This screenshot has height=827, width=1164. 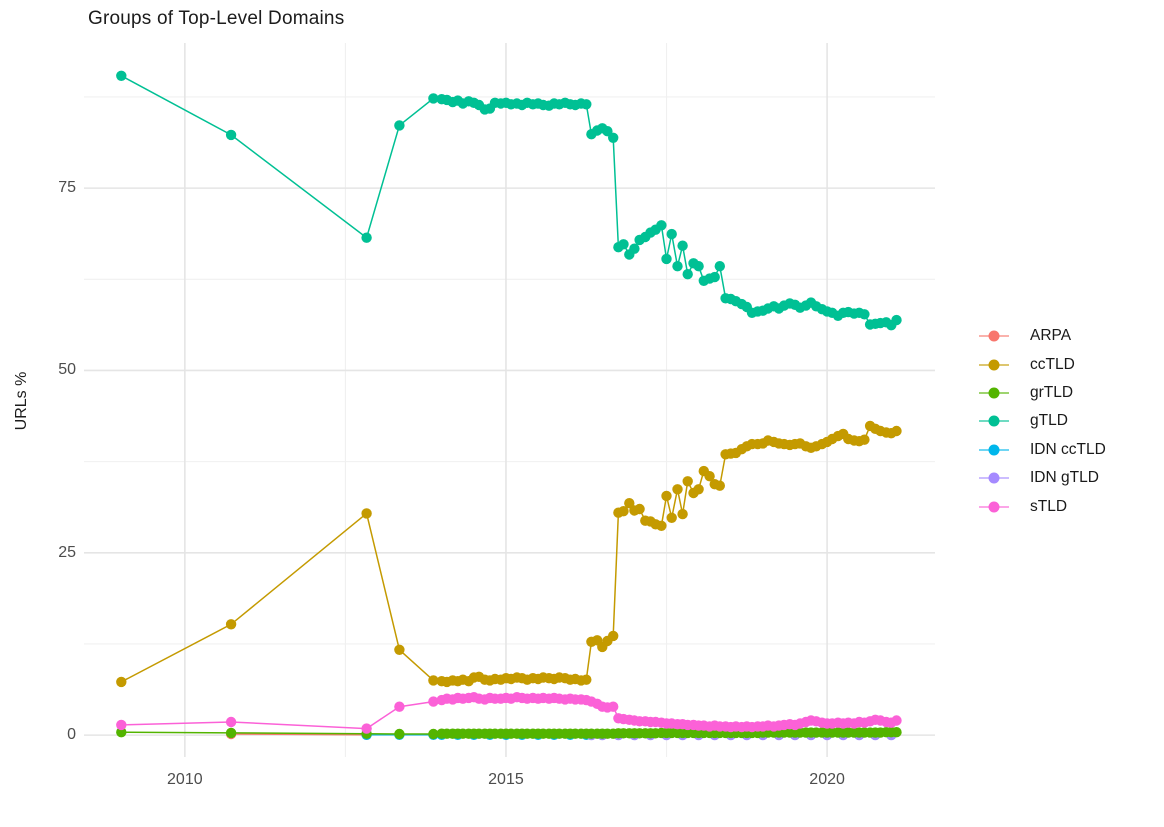 I want to click on legend-item-IDN-ccTLD: IDN ccTLD, so click(x=1042, y=450).